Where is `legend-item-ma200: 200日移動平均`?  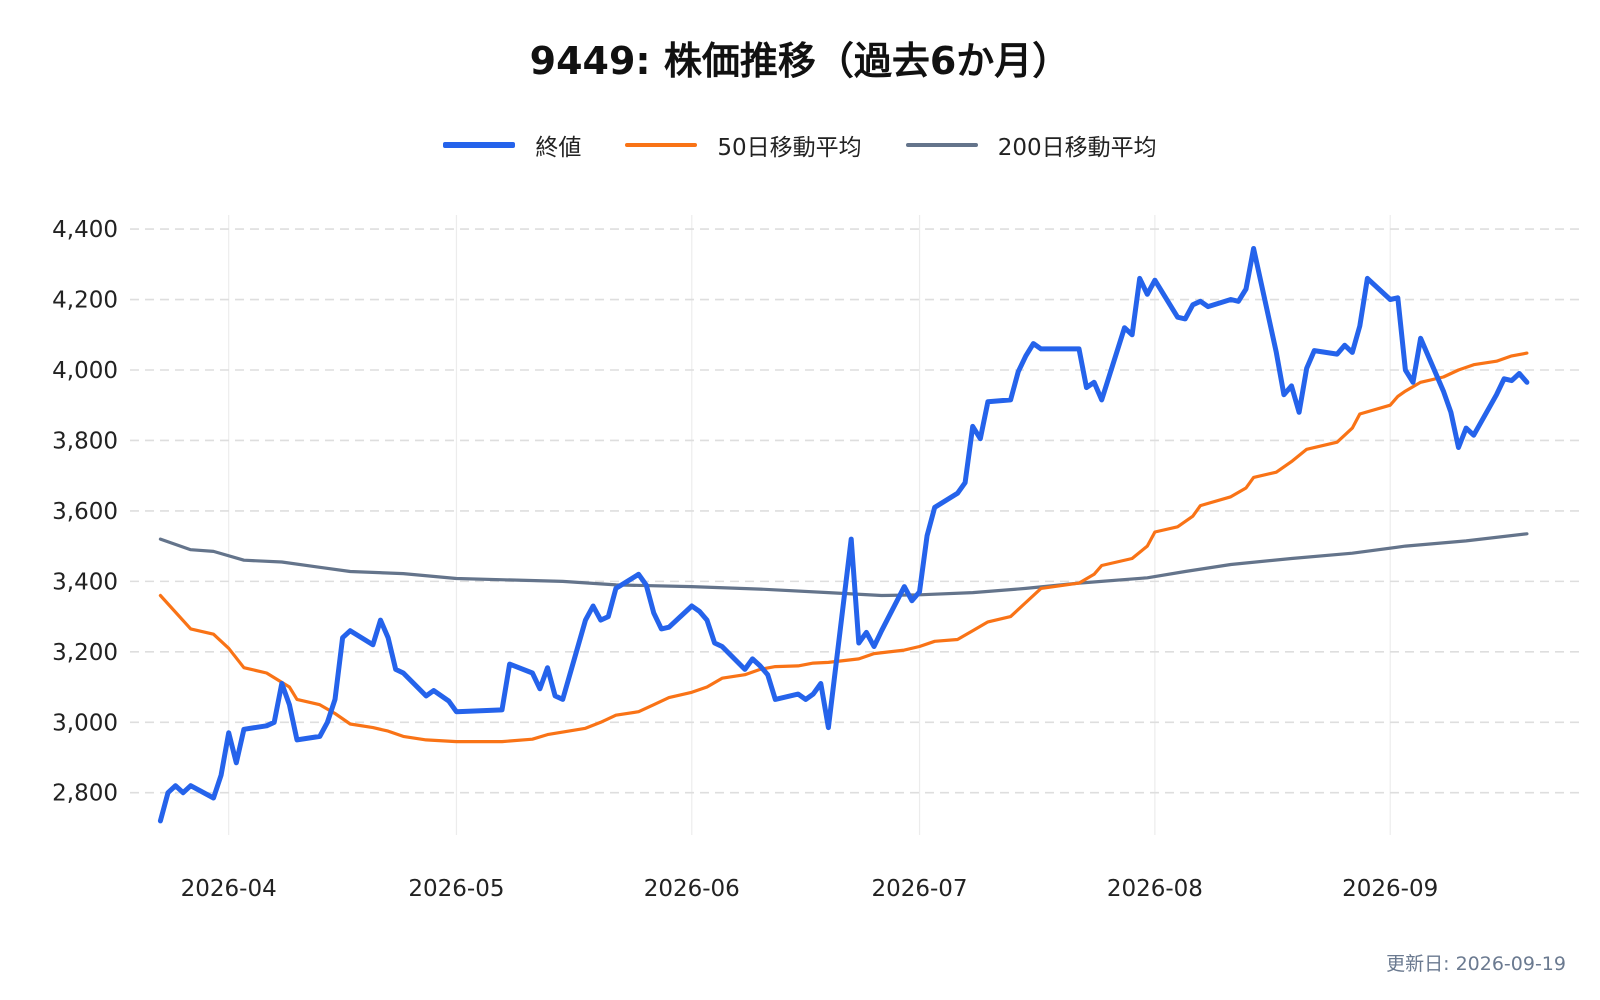
legend-item-ma200: 200日移動平均 is located at coordinates (1031, 145).